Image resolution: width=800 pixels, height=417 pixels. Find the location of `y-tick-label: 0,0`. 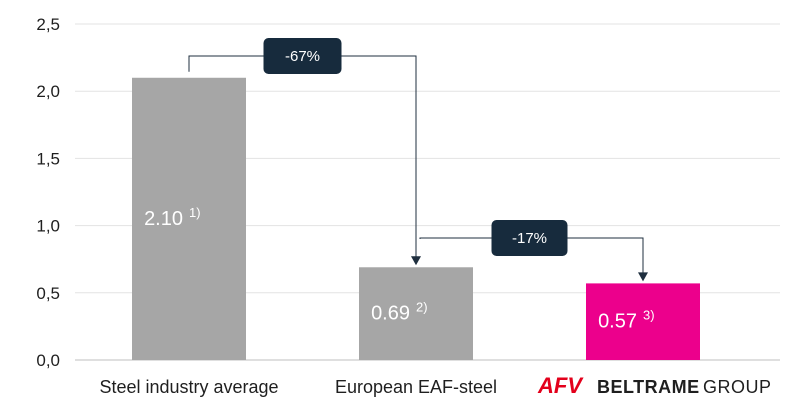

y-tick-label: 0,0 is located at coordinates (48, 360).